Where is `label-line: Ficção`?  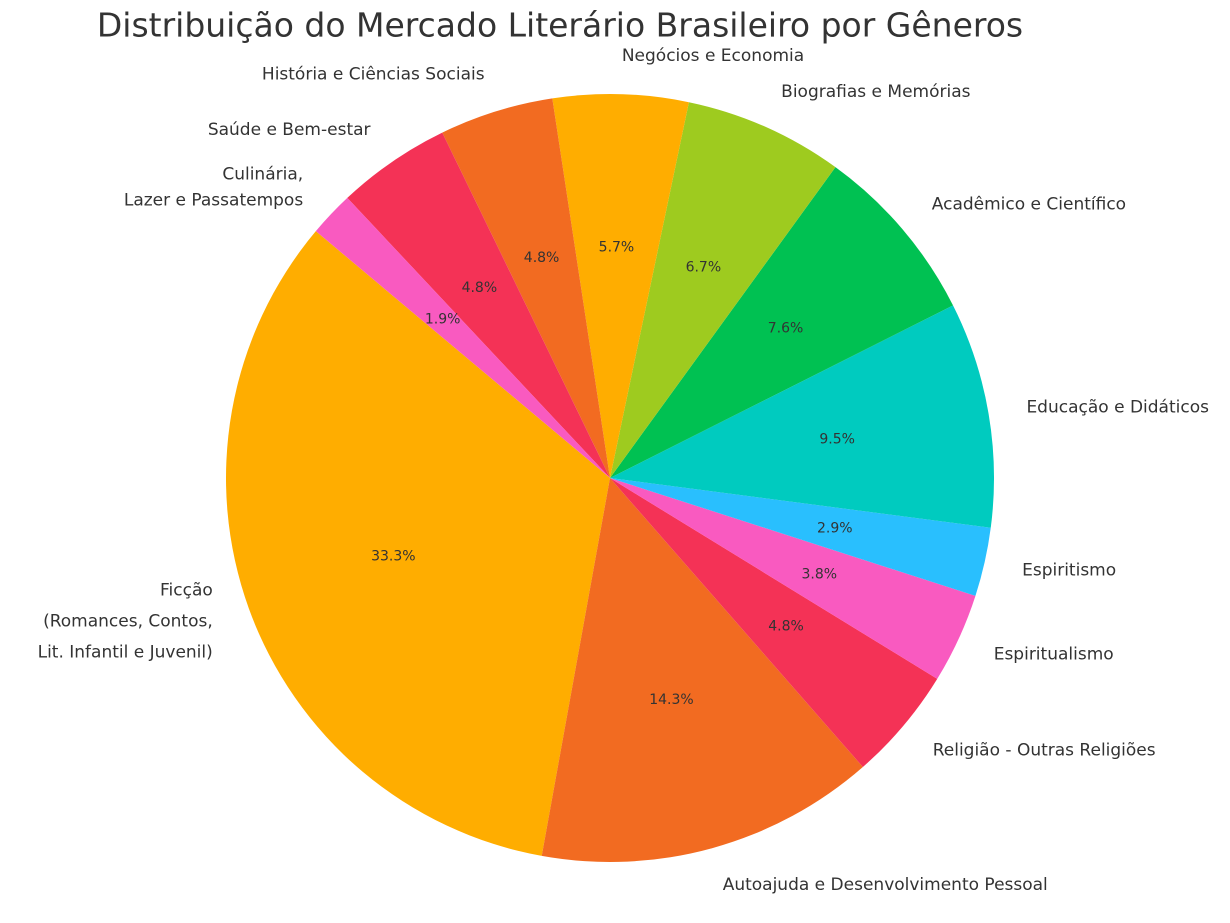 label-line: Ficção is located at coordinates (186, 591).